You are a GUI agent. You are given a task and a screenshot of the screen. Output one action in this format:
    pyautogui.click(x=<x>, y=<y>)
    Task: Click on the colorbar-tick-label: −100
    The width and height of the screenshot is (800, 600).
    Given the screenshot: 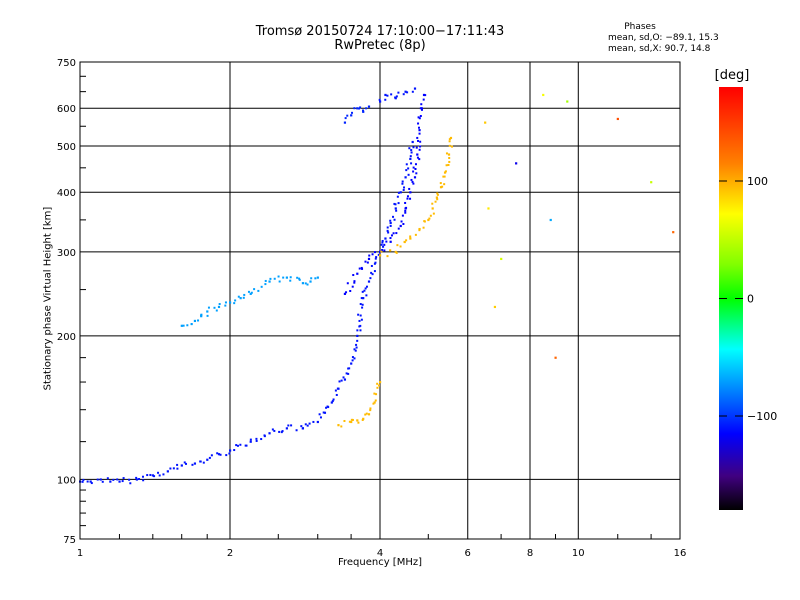 What is the action you would take?
    pyautogui.click(x=762, y=416)
    